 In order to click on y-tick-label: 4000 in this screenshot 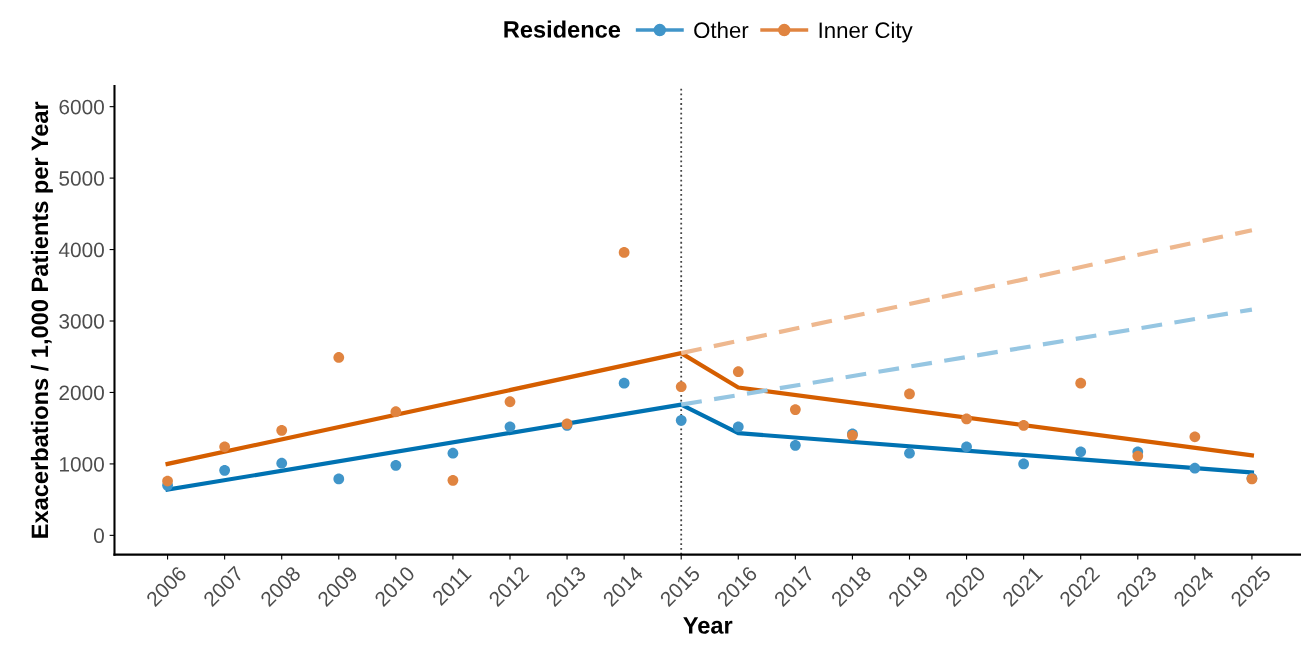, I will do `click(81, 250)`.